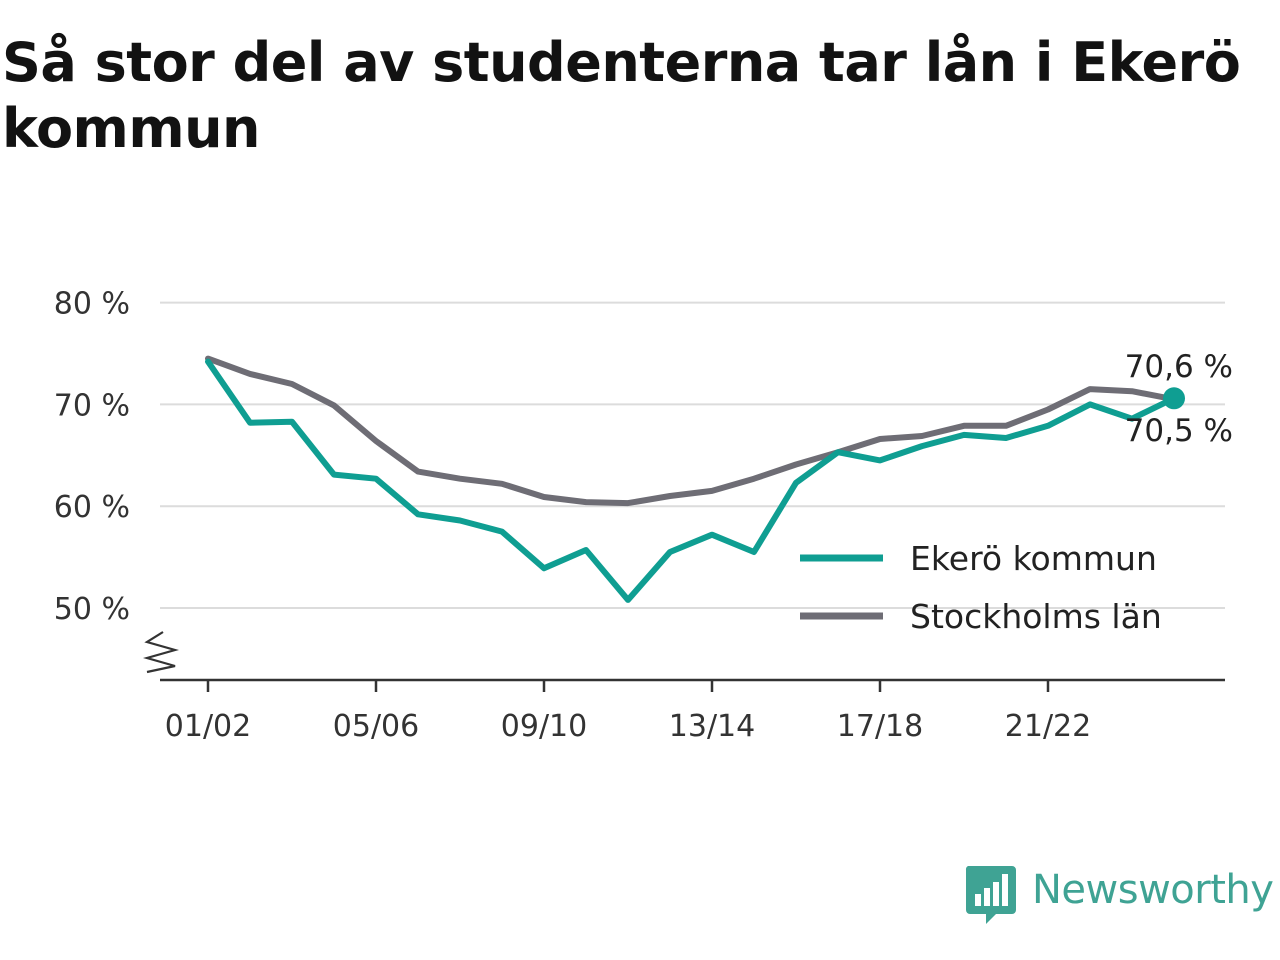  I want to click on newsworthy-logo-icon, so click(990, 895).